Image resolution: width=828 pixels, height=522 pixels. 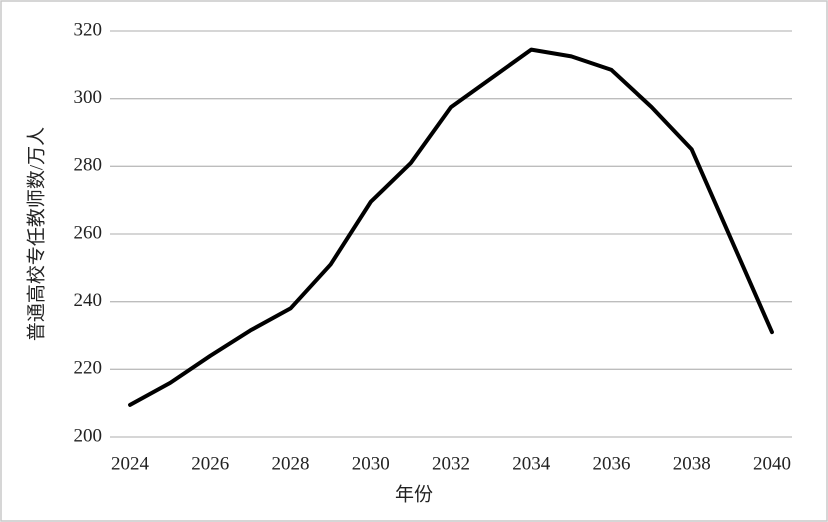 What do you see at coordinates (88, 368) in the screenshot?
I see `y-tick-label: 220` at bounding box center [88, 368].